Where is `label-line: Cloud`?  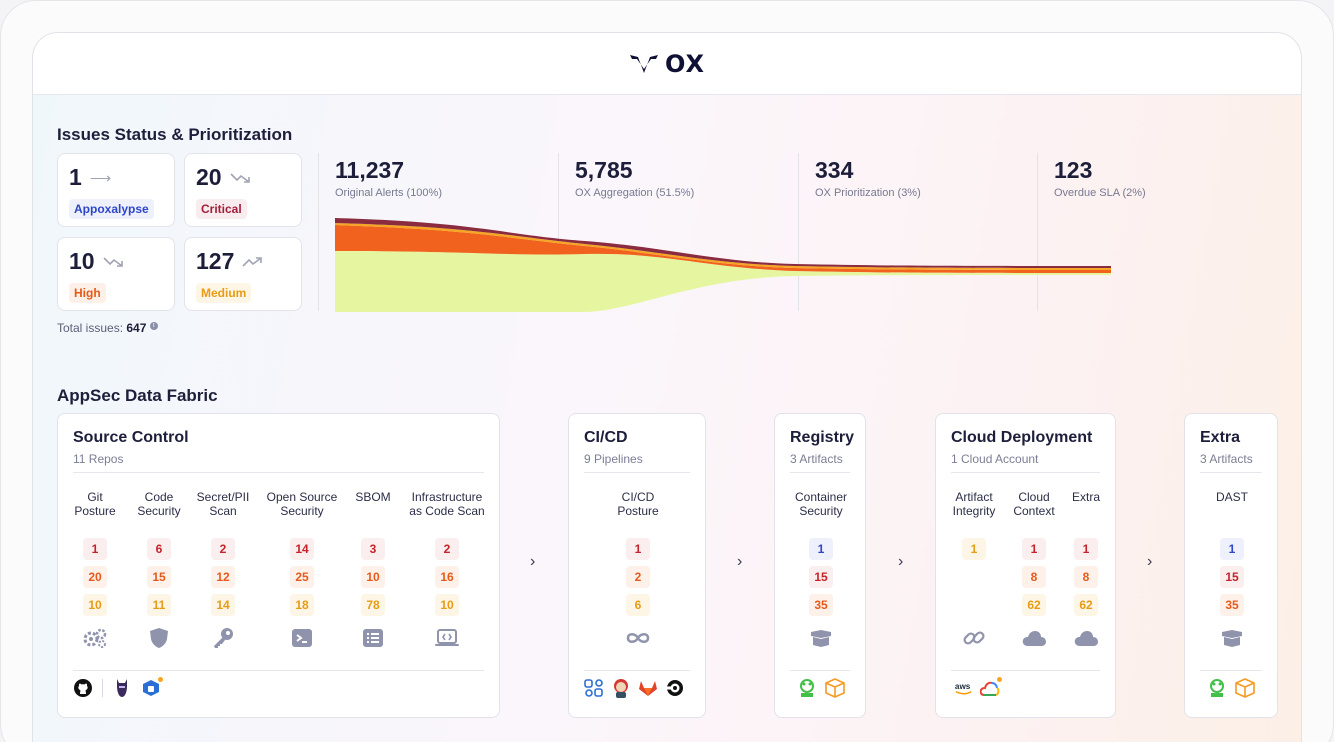 label-line: Cloud is located at coordinates (1034, 497).